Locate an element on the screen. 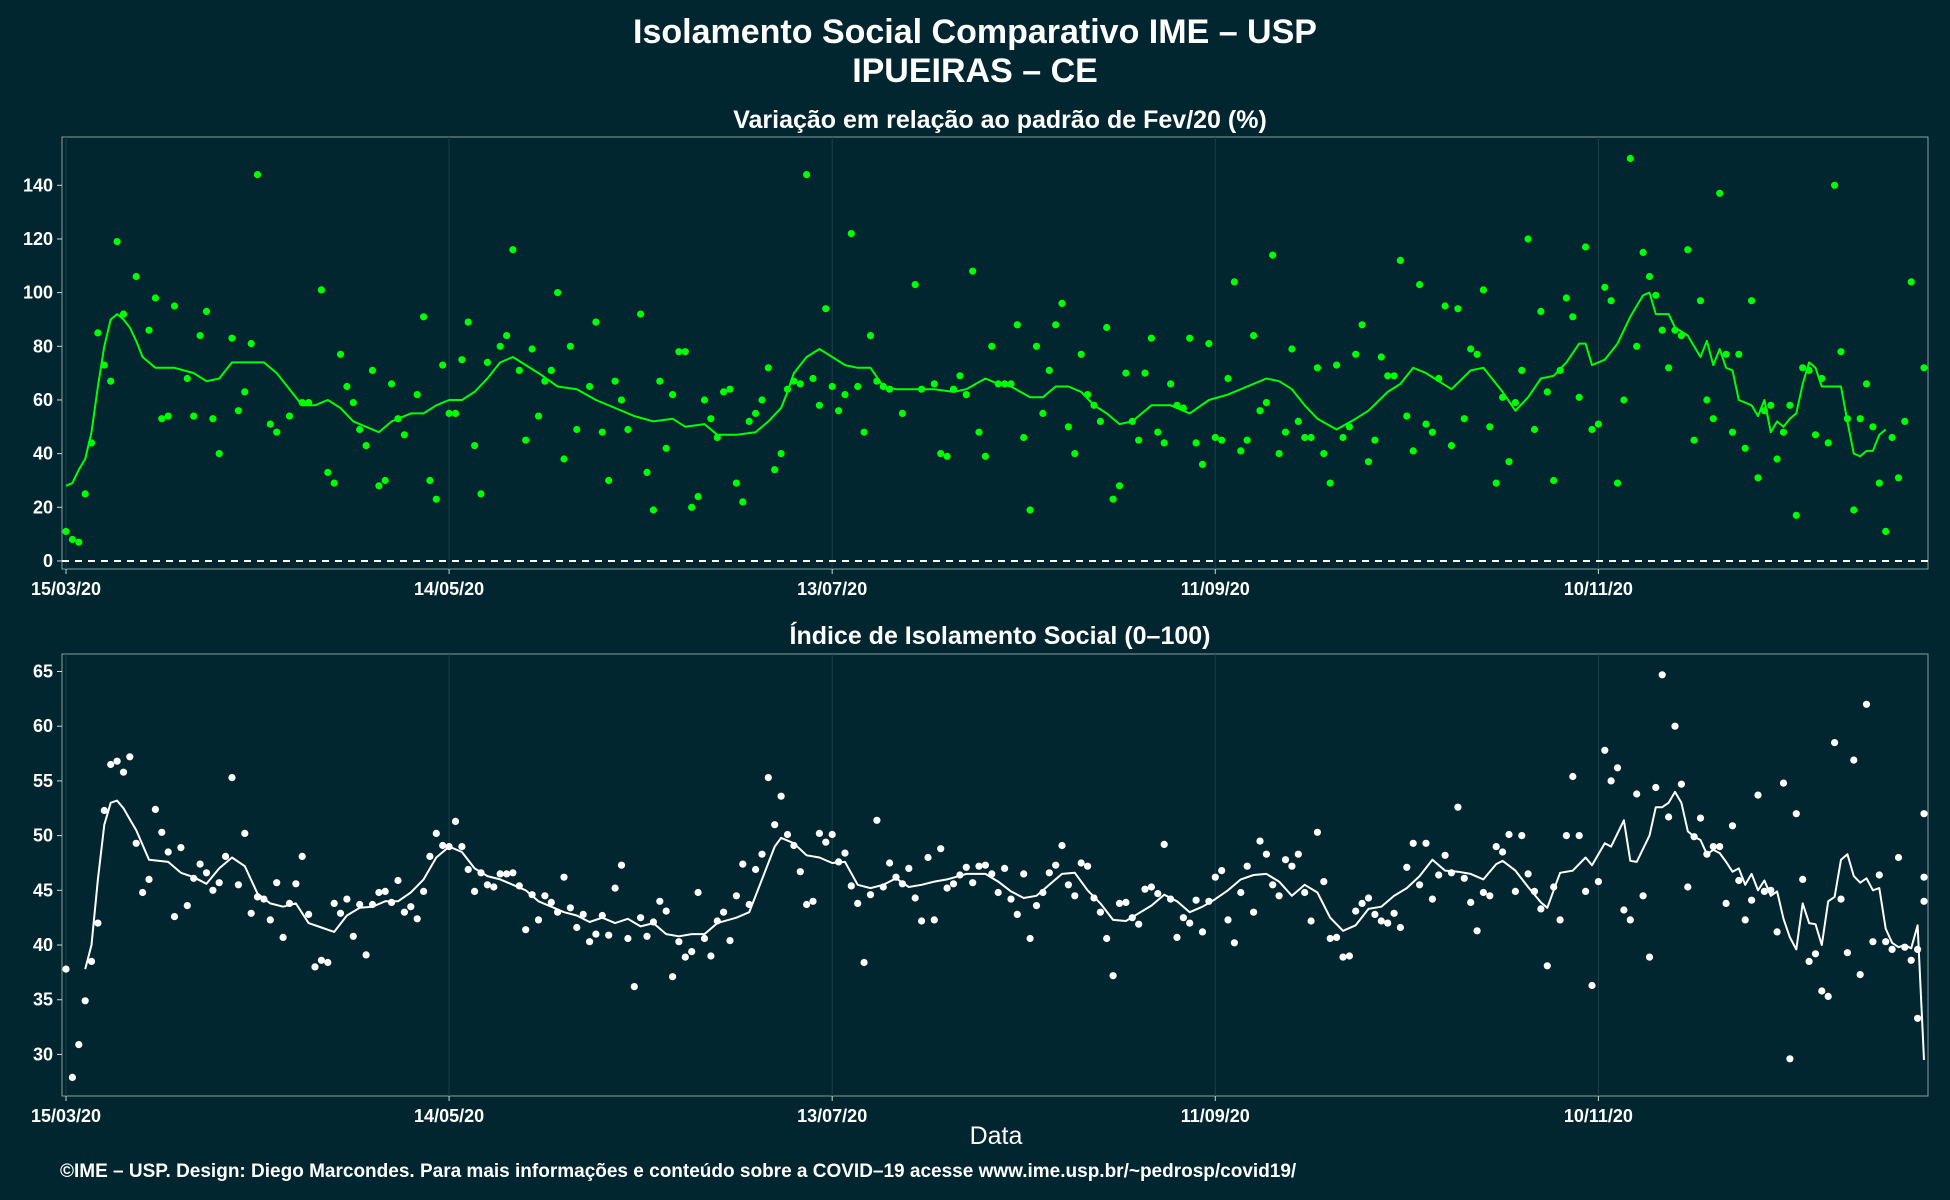 This screenshot has height=1200, width=1950. top-y-tick-label: 20 is located at coordinates (43, 507).